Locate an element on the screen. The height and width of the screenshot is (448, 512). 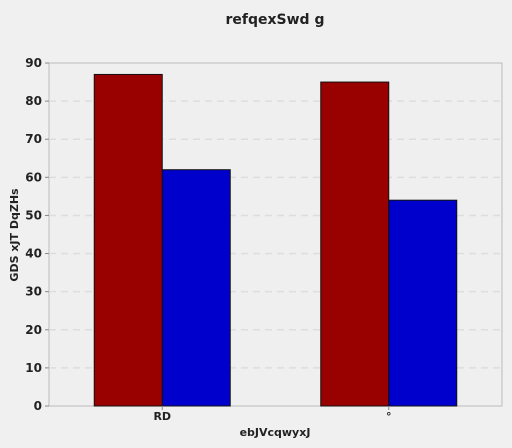
y-tick-label: 90 is located at coordinates (33, 63).